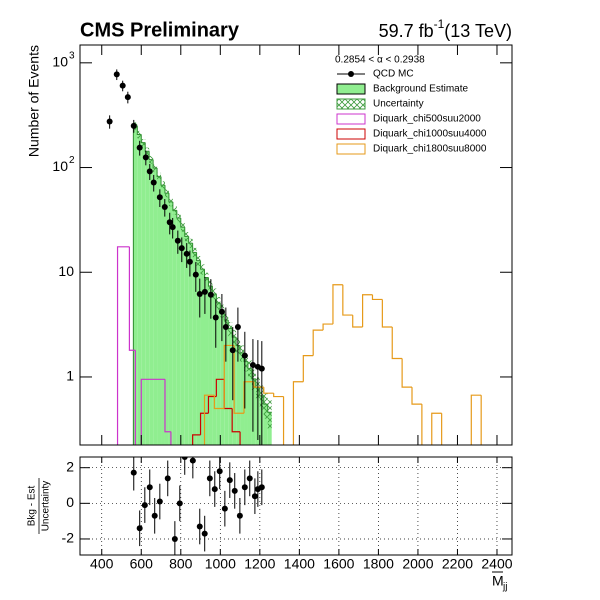 The image size is (600, 600). Describe the element at coordinates (296, 506) in the screenshot. I see `ratio-frame` at that location.